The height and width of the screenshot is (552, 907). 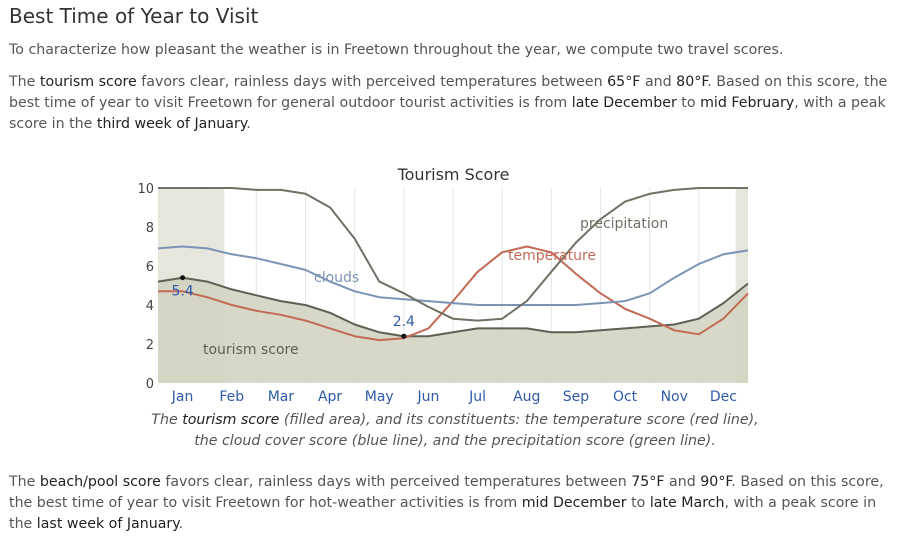 What do you see at coordinates (687, 503) in the screenshot?
I see `period-end: late March` at bounding box center [687, 503].